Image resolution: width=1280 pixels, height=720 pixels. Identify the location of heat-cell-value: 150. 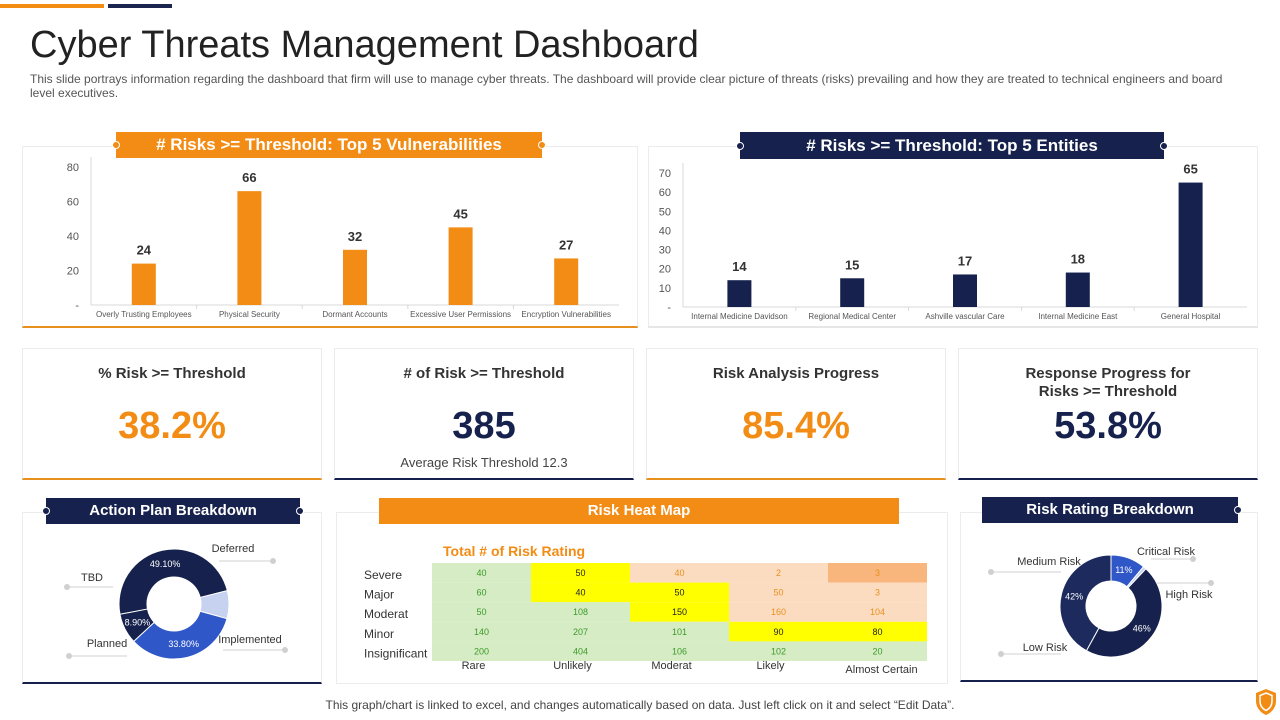
(679, 612).